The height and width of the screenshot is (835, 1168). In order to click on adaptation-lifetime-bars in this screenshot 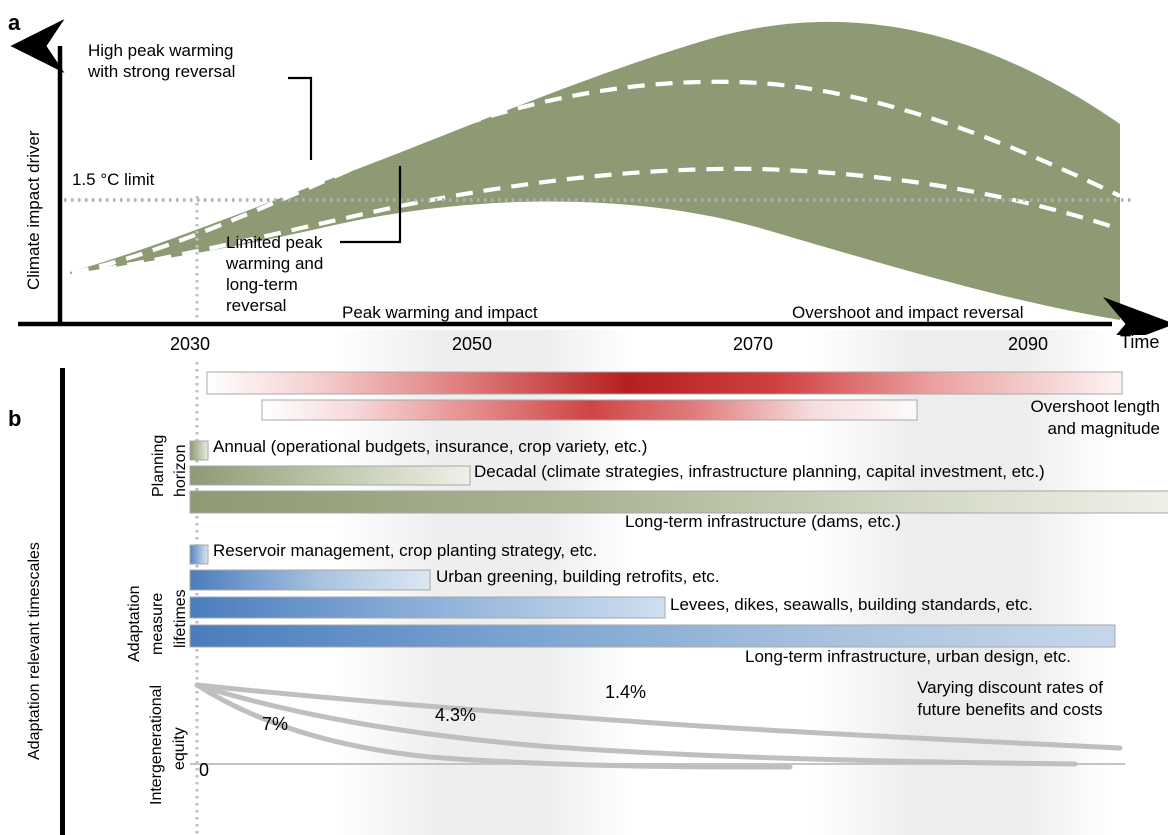, I will do `click(652, 596)`.